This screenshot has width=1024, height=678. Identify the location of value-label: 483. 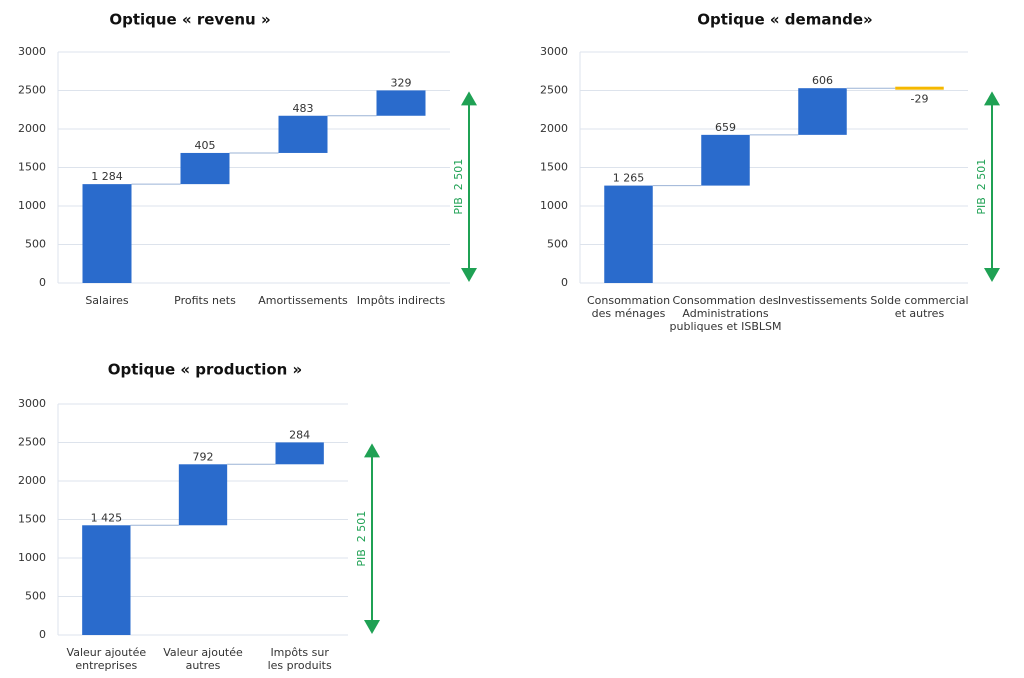
(303, 108).